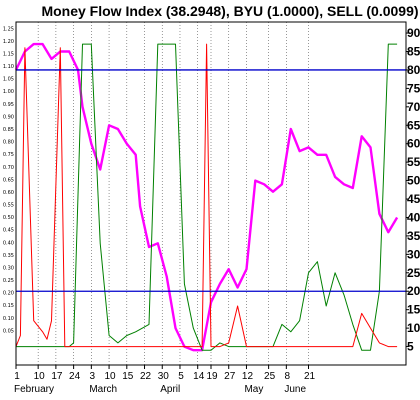 The height and width of the screenshot is (400, 420). What do you see at coordinates (8, 306) in the screenshot?
I see `left-tick-label: 0.15` at bounding box center [8, 306].